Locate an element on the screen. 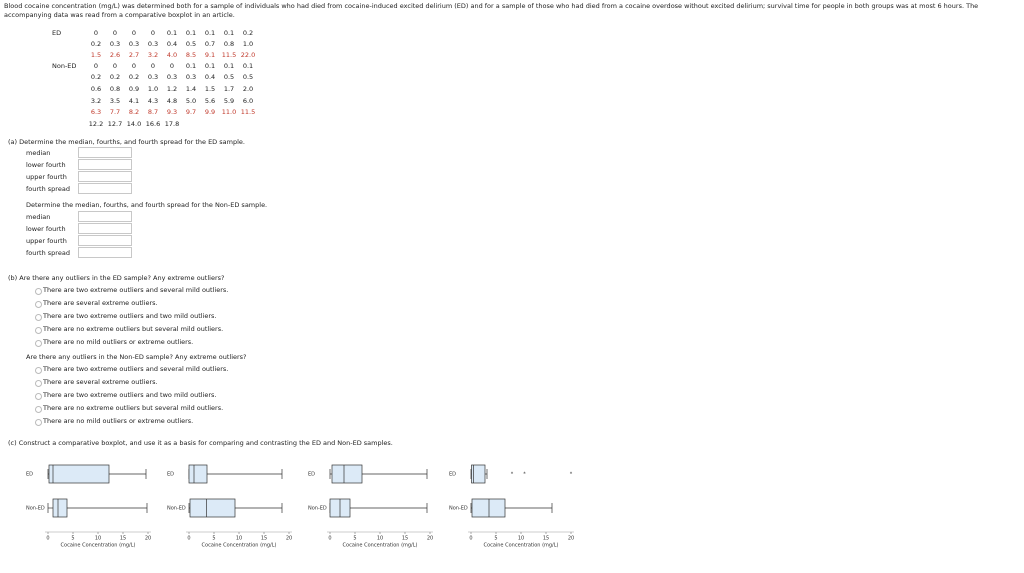 This screenshot has width=1024, height=573. option: There are several extreme outliers. is located at coordinates (100, 303).